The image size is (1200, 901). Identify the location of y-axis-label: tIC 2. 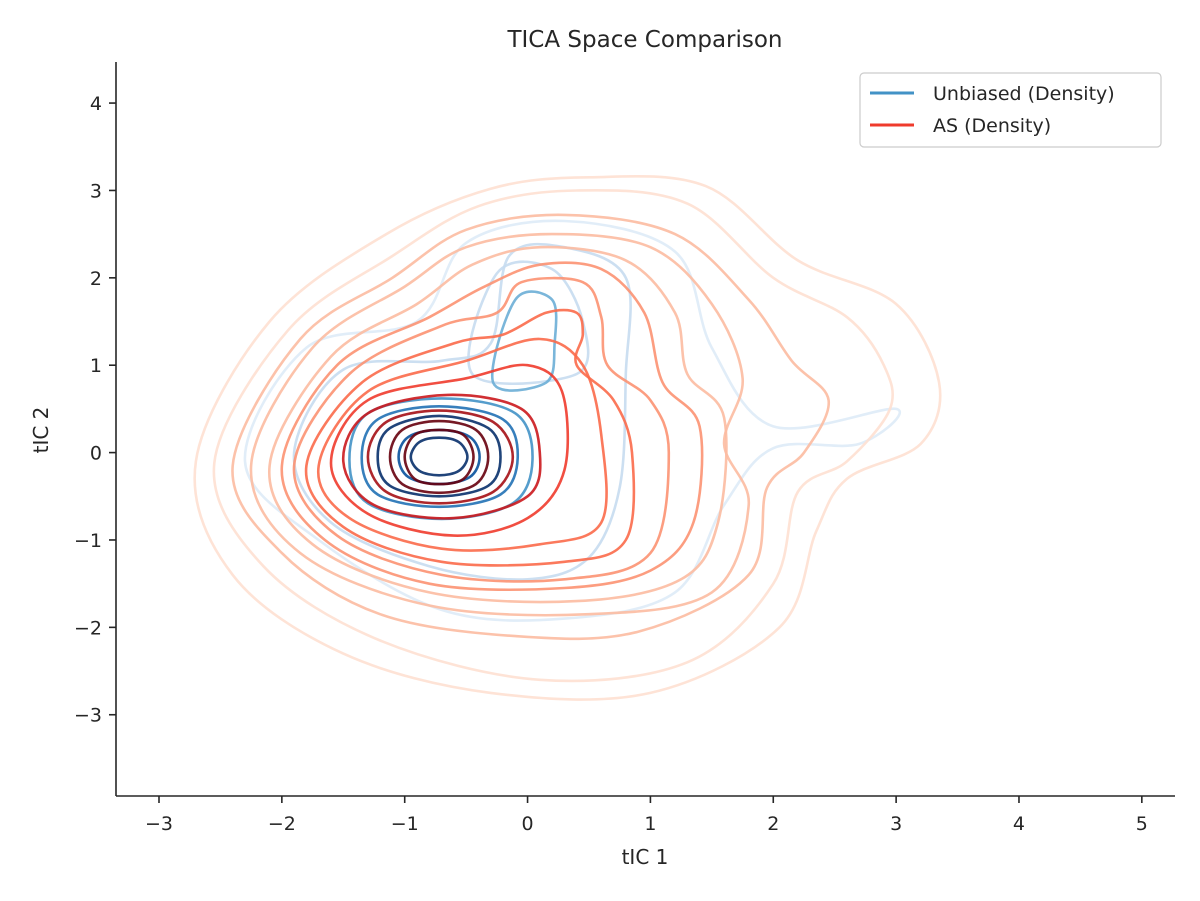
(41, 430).